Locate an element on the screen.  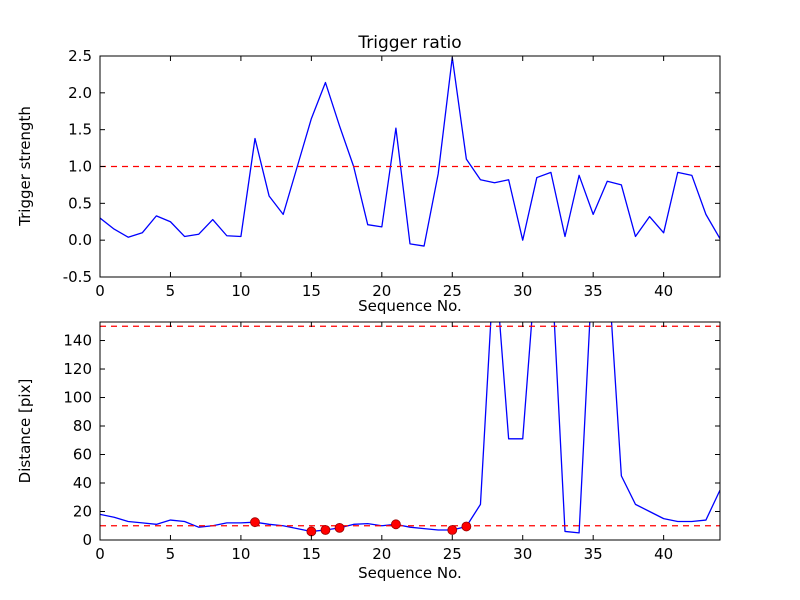
y-tick-label: 0.0 is located at coordinates (80, 240).